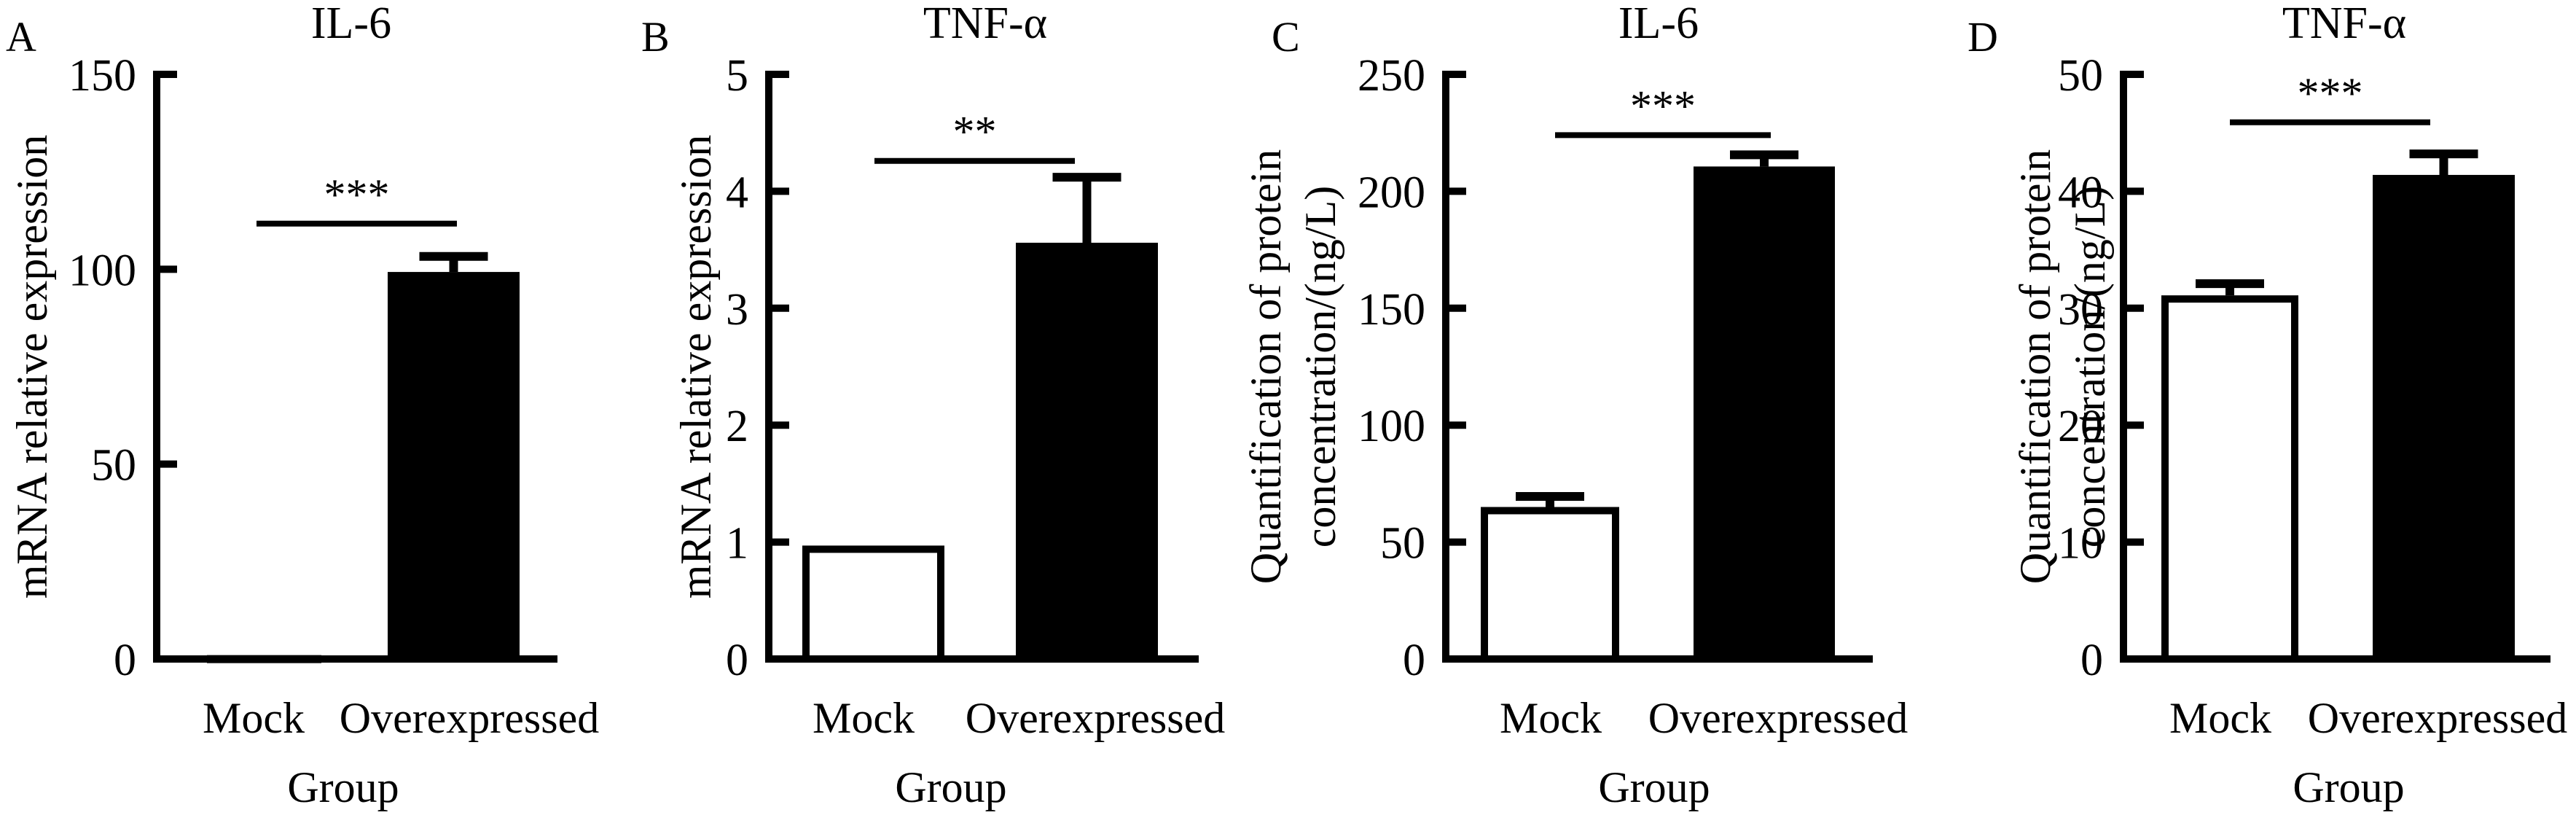  I want to click on y-tick-label: 1, so click(737, 544).